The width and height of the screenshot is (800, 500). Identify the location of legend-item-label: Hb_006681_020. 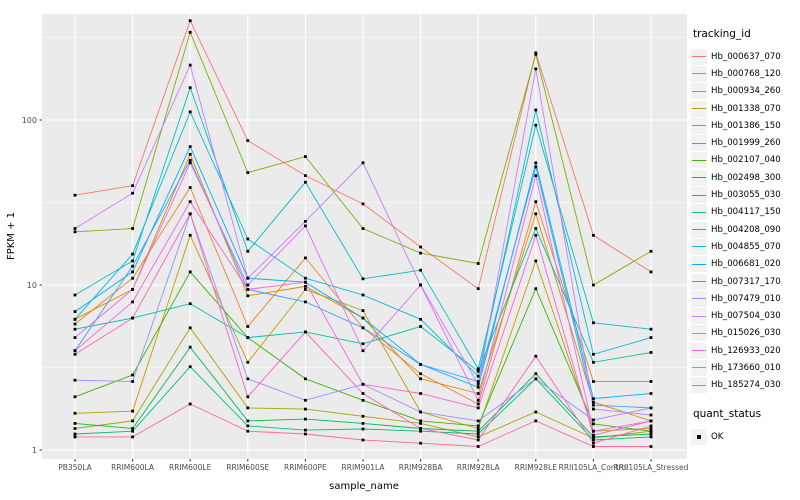
(746, 264).